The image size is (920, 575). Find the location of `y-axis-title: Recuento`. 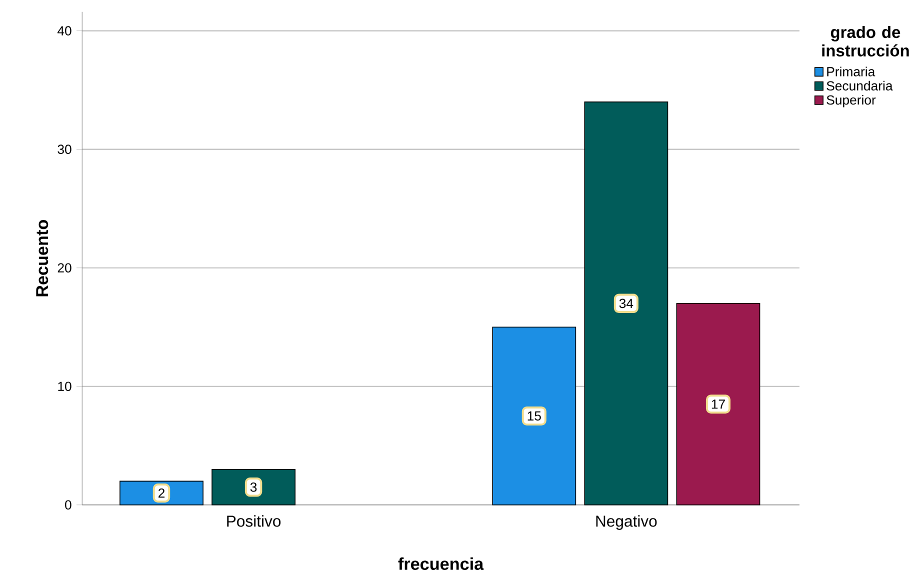

y-axis-title: Recuento is located at coordinates (42, 258).